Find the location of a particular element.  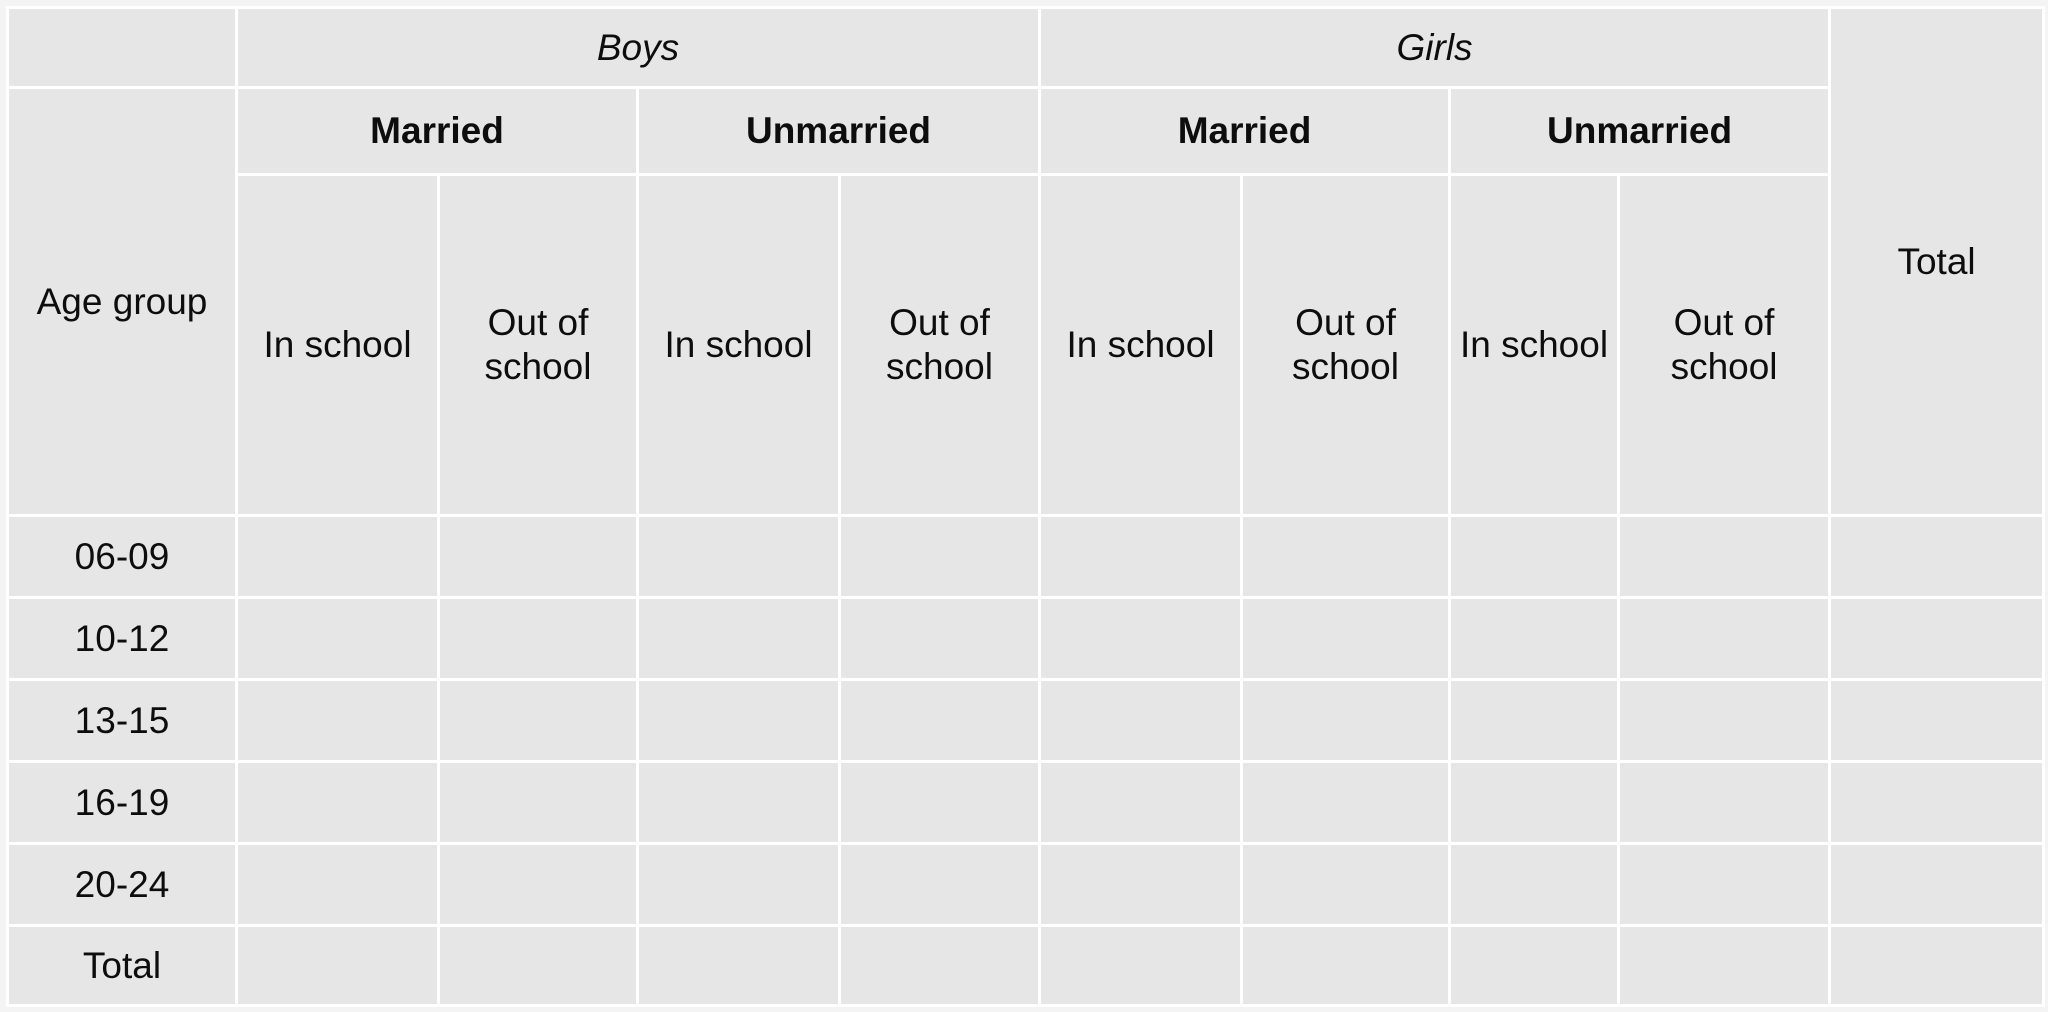

table-row: 20-24 is located at coordinates (1026, 884).